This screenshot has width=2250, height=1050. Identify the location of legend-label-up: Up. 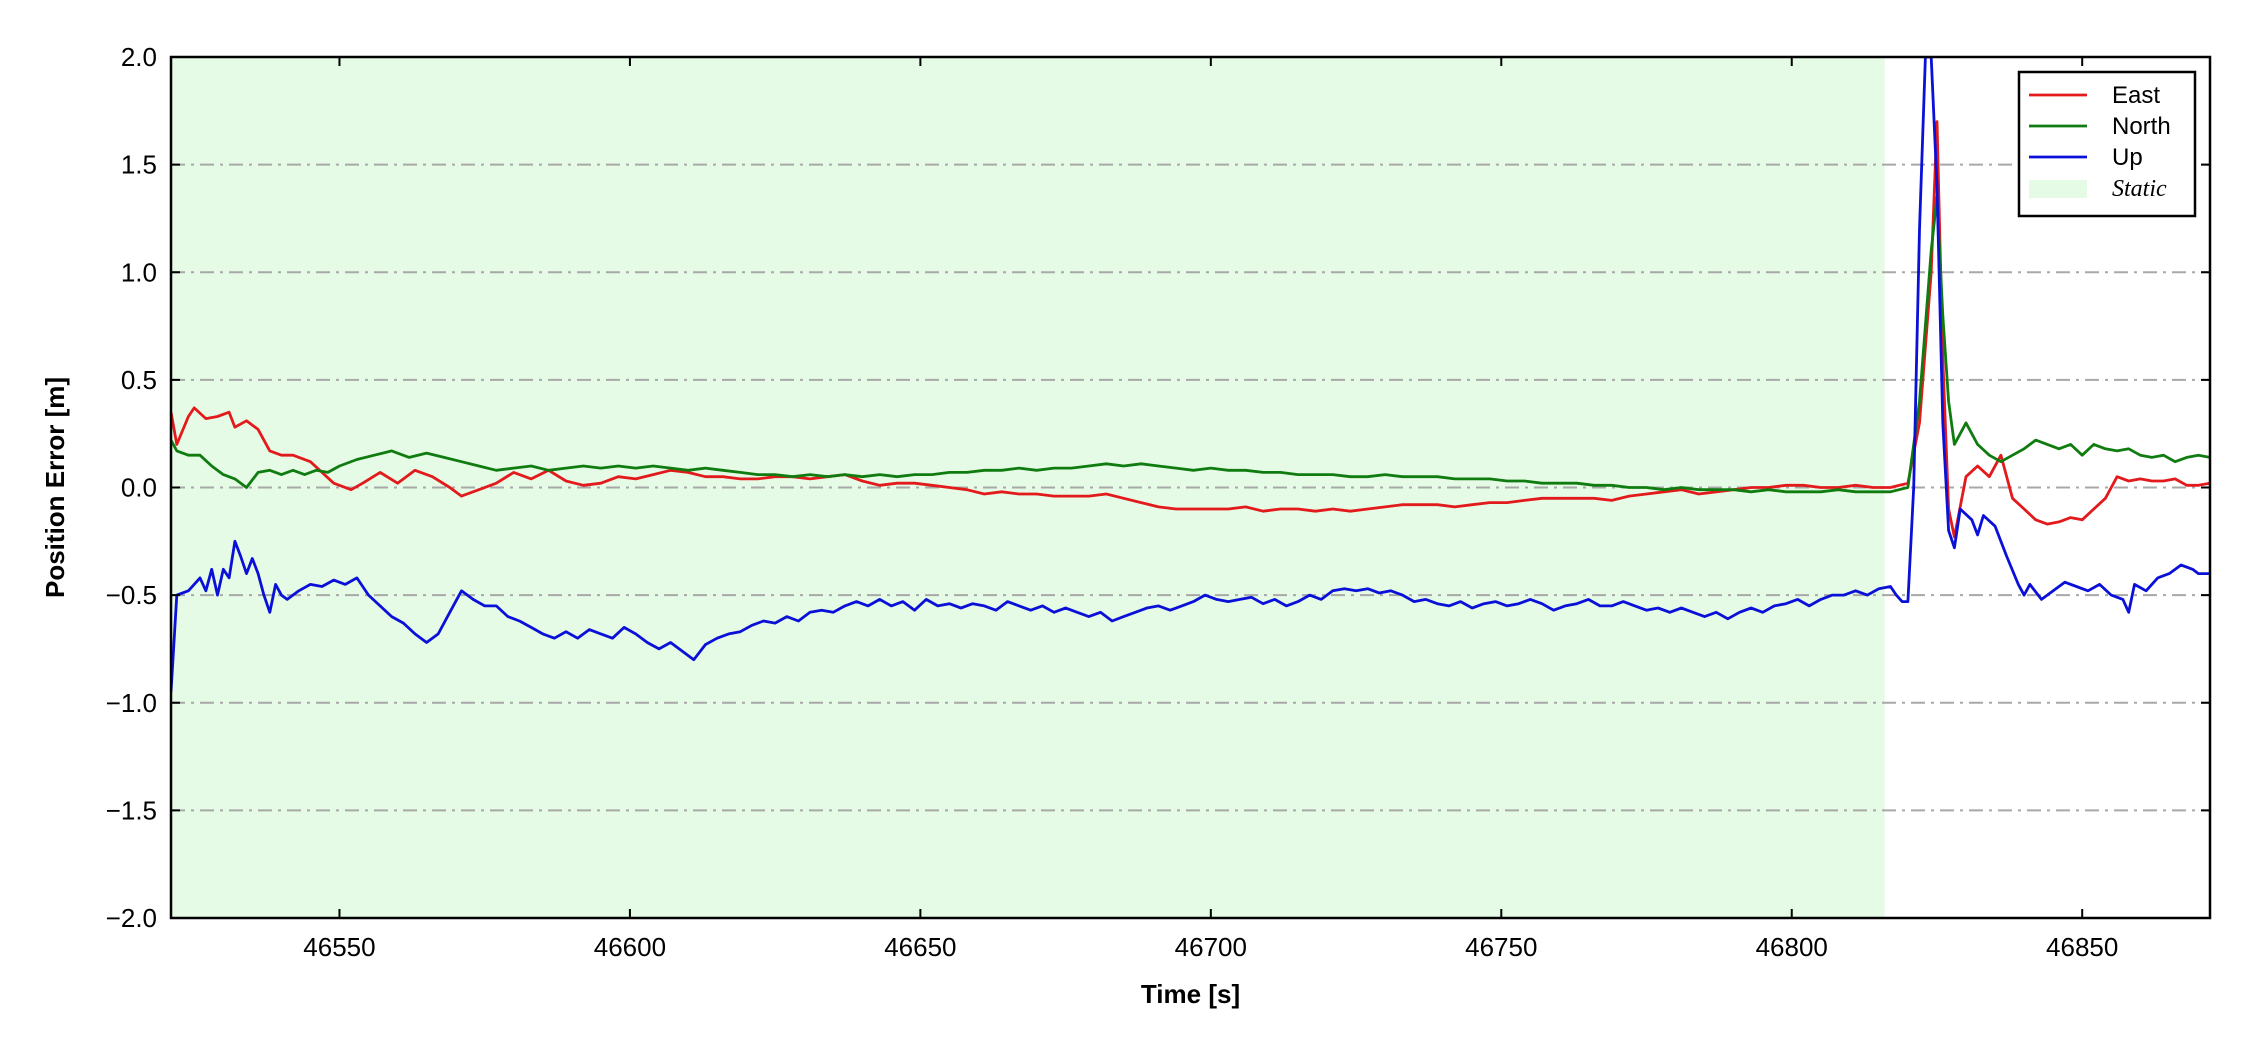
(2127, 157).